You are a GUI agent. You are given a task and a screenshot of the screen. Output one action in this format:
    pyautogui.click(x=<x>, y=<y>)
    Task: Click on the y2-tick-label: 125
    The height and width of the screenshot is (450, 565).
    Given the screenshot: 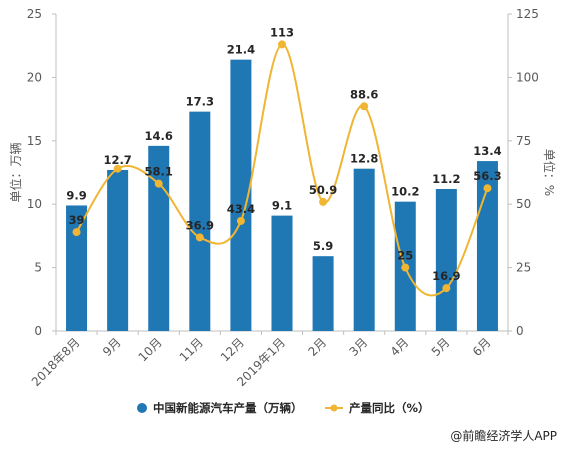 What is the action you would take?
    pyautogui.click(x=527, y=14)
    